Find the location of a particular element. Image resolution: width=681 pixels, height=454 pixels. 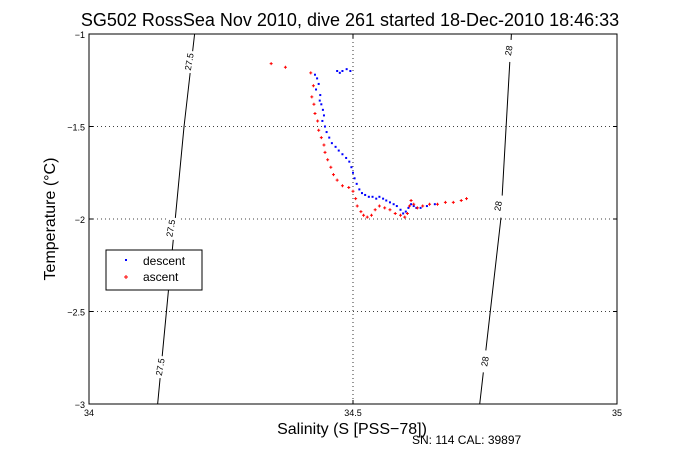

y-tick-label: −2 is located at coordinates (80, 220).